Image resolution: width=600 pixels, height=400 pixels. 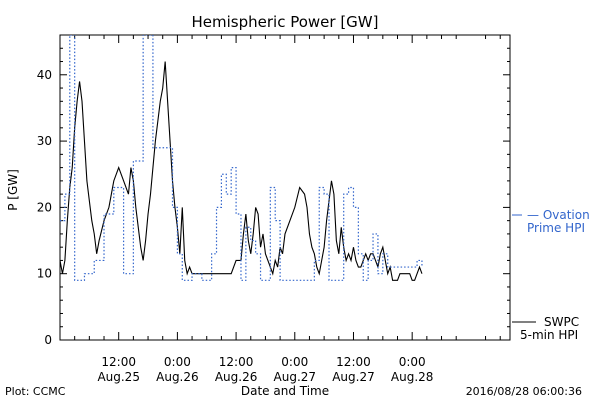 I want to click on y-tick-label: 40, so click(x=44, y=75).